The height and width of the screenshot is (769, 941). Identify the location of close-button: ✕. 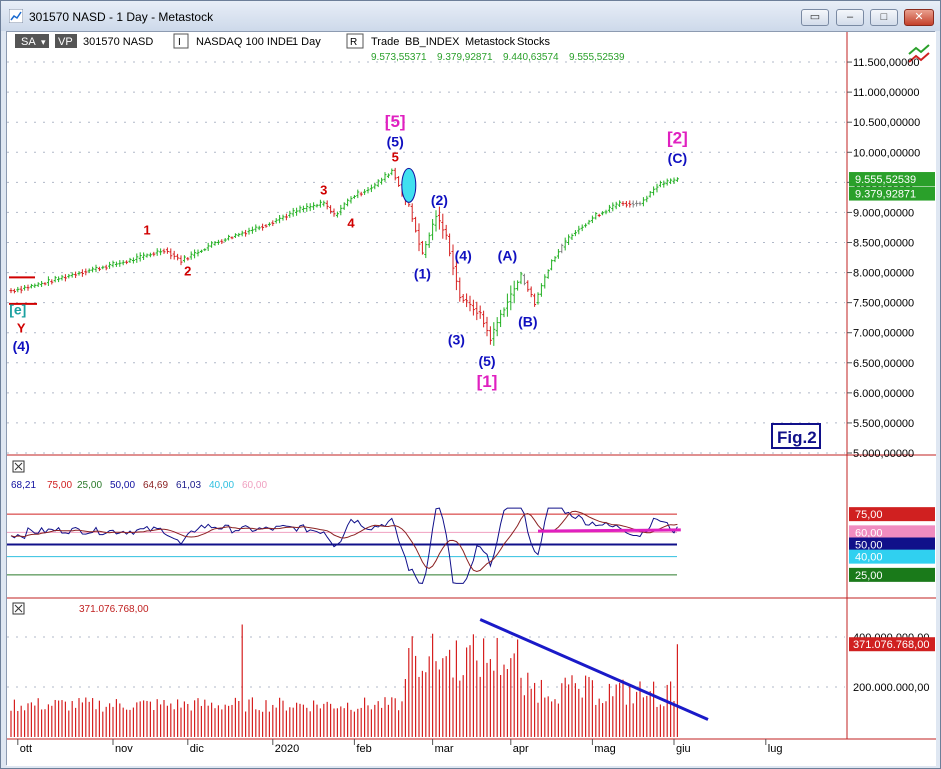
(919, 17).